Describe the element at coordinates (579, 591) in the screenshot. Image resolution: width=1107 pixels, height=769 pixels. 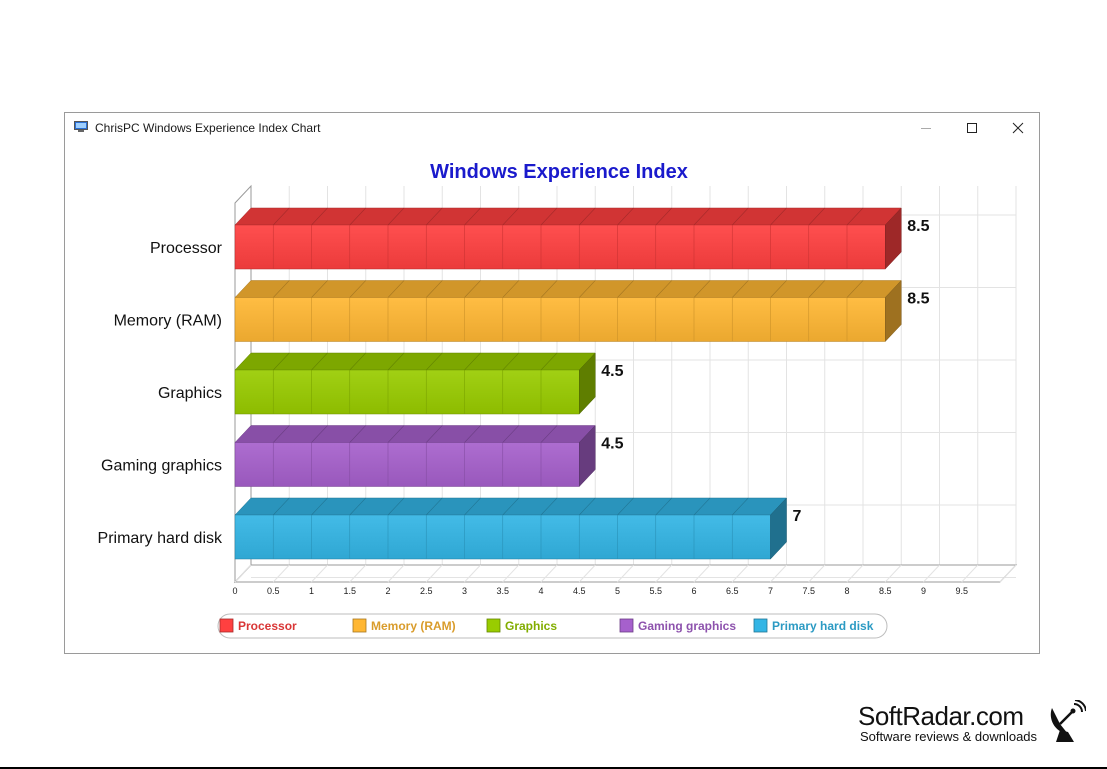
I see `x-tick-label: 4.5` at that location.